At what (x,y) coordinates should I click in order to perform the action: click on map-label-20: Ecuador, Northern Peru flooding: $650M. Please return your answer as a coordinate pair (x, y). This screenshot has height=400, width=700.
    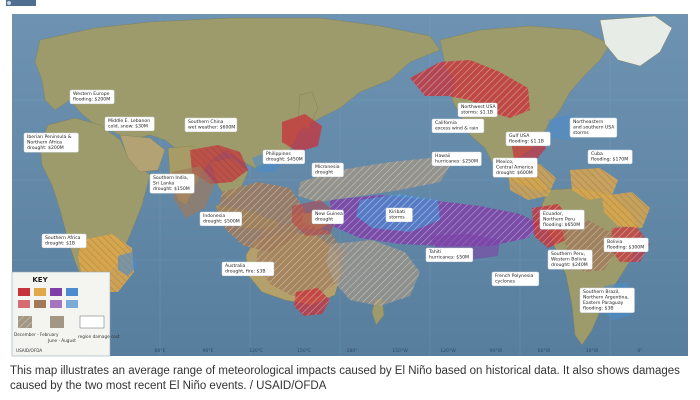
    Looking at the image, I should click on (562, 219).